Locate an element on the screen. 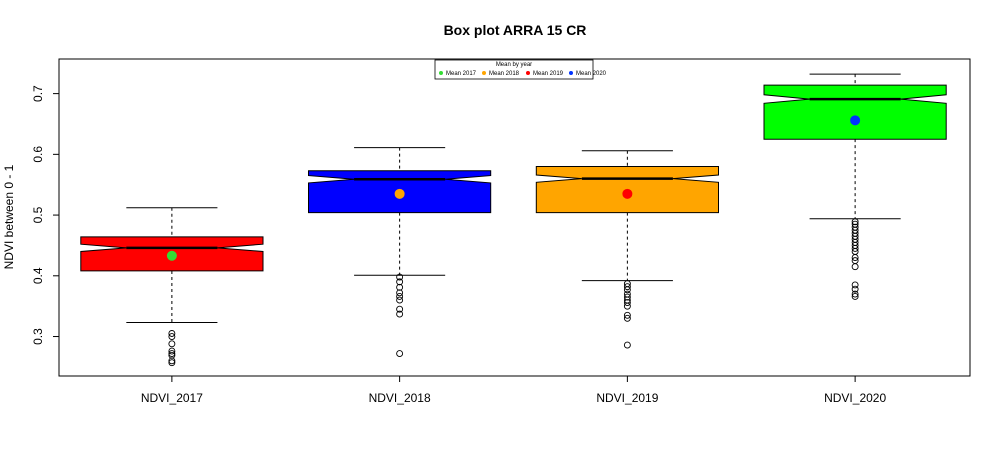  chart-title: Box plot ARRA 15 CR is located at coordinates (515, 30).